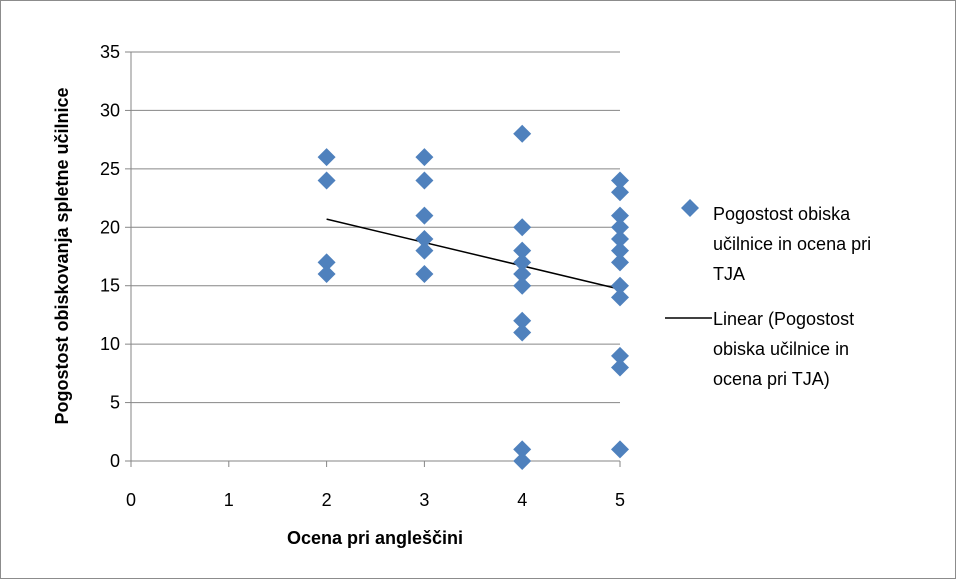 The image size is (956, 579). What do you see at coordinates (110, 110) in the screenshot?
I see `y-tick-label: 30` at bounding box center [110, 110].